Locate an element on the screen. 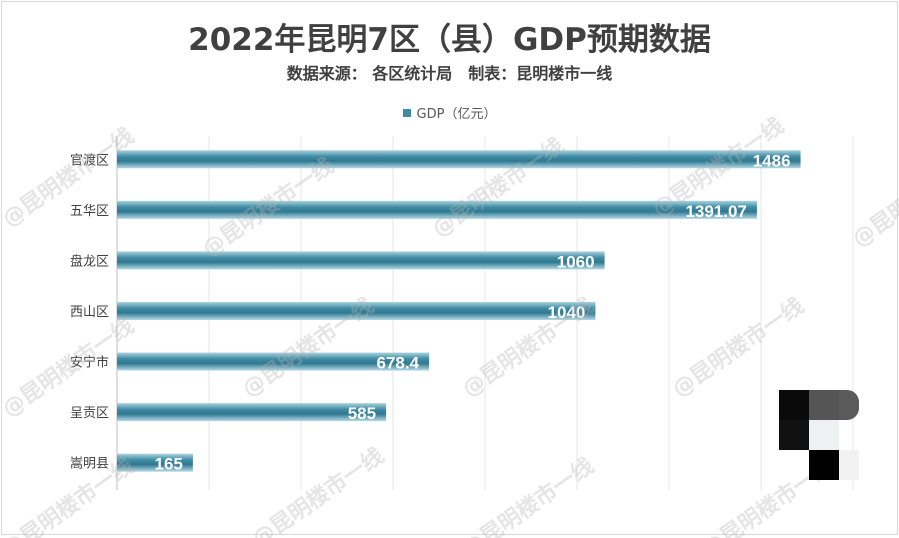 The width and height of the screenshot is (899, 538). data-label: 1391.07 is located at coordinates (715, 211).